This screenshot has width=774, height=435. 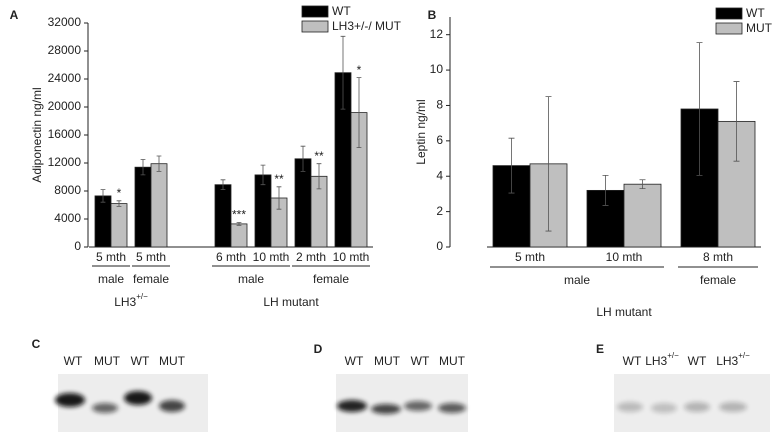 I want to click on y-tick-label: 4, so click(x=439, y=175).